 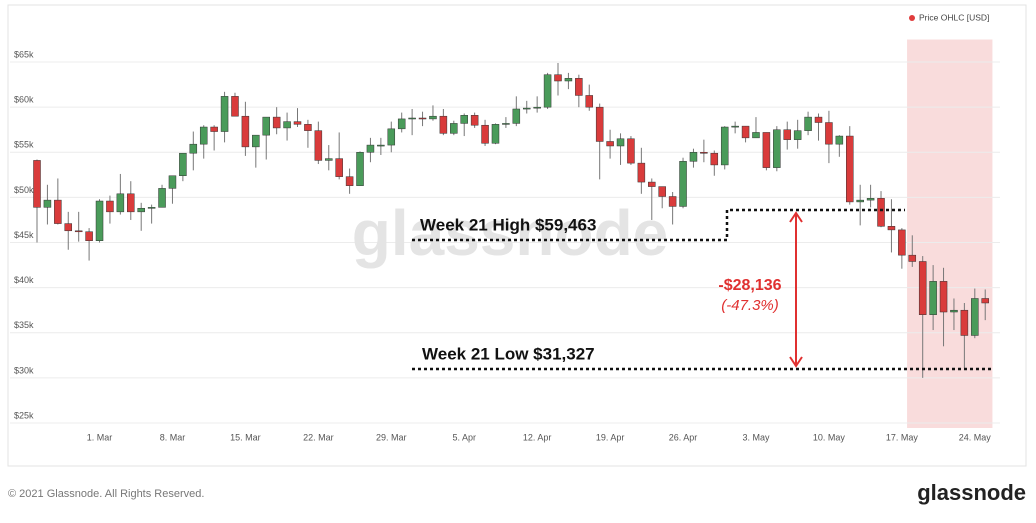 What do you see at coordinates (24, 235) in the screenshot?
I see `y-tick-label: $45k` at bounding box center [24, 235].